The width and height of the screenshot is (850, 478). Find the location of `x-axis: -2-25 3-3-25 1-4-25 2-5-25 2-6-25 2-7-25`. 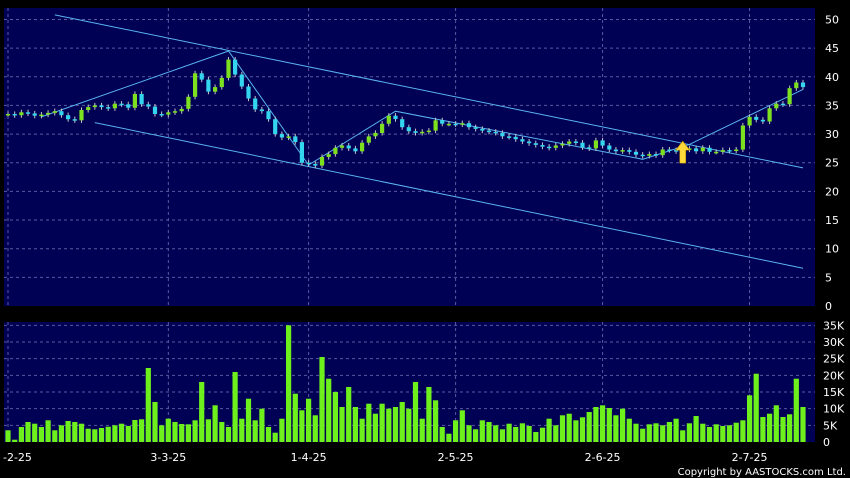

x-axis: -2-25 3-3-25 1-4-25 2-5-25 2-6-25 2-7-25 is located at coordinates (385, 457).